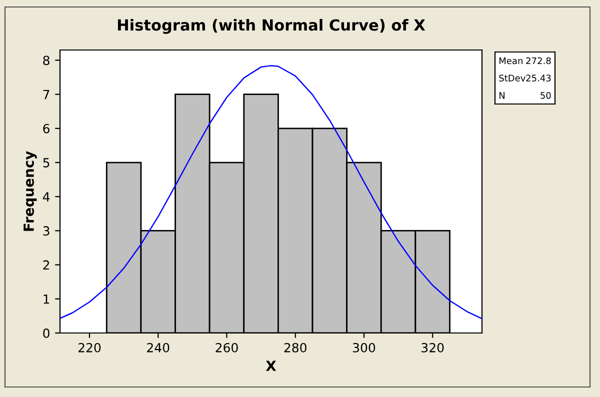 The width and height of the screenshot is (600, 397). Describe the element at coordinates (89, 347) in the screenshot. I see `x-tick-label: 220` at that location.